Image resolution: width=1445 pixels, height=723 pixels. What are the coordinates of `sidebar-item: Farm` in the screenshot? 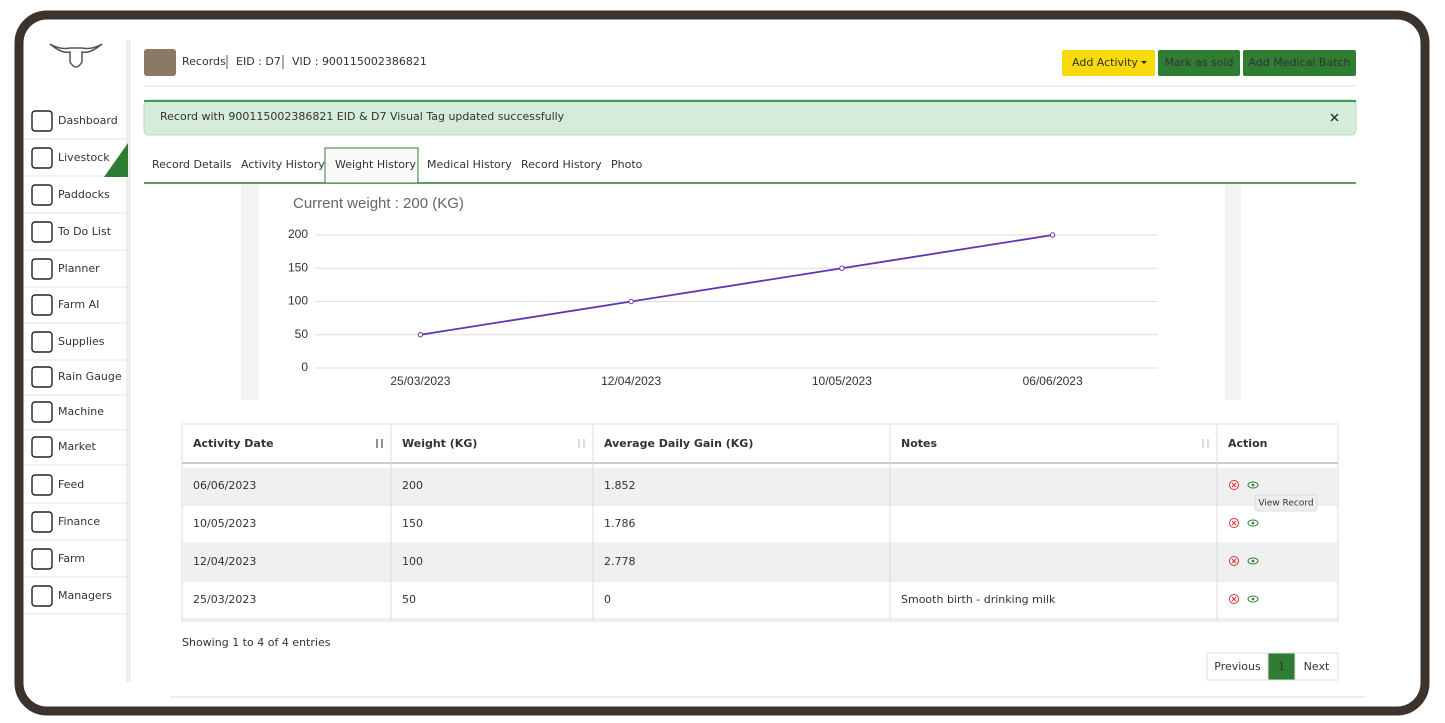 It's located at (71, 558).